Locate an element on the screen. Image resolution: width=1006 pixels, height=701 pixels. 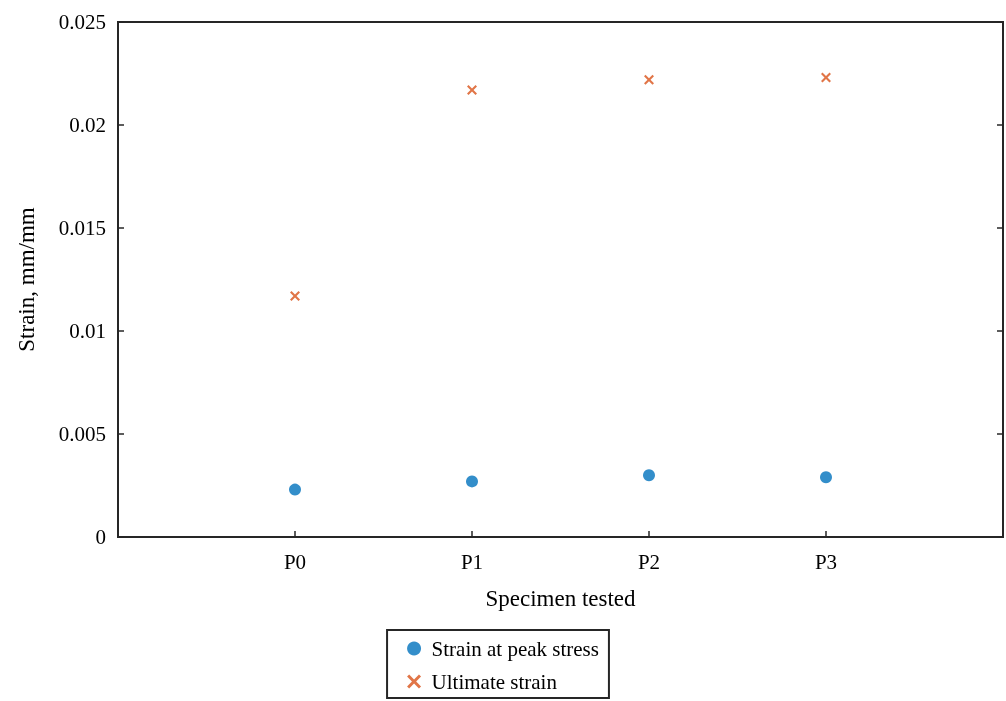
y-tick-label: 0.01 is located at coordinates (87, 331).